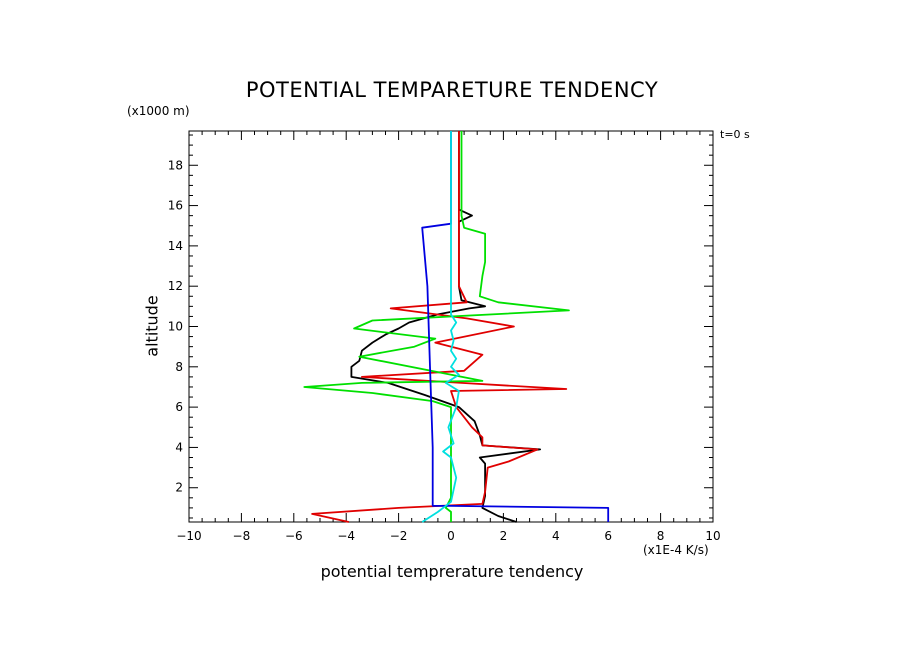 The width and height of the screenshot is (904, 654). What do you see at coordinates (294, 536) in the screenshot?
I see `x-tick-label: −6` at bounding box center [294, 536].